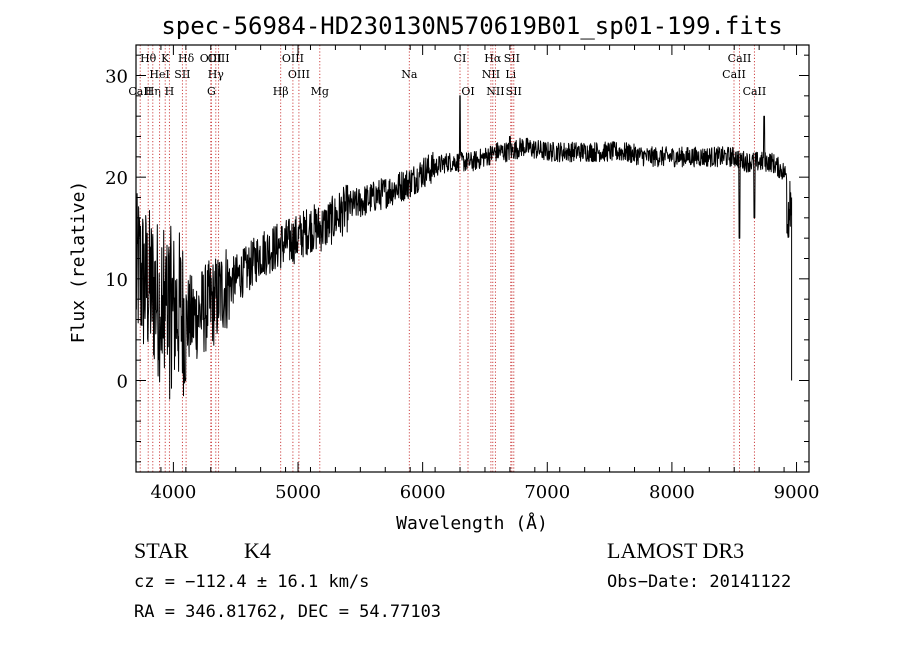 Image resolution: width=900 pixels, height=649 pixels. Describe the element at coordinates (122, 382) in the screenshot. I see `y-tick-label: 0` at that location.